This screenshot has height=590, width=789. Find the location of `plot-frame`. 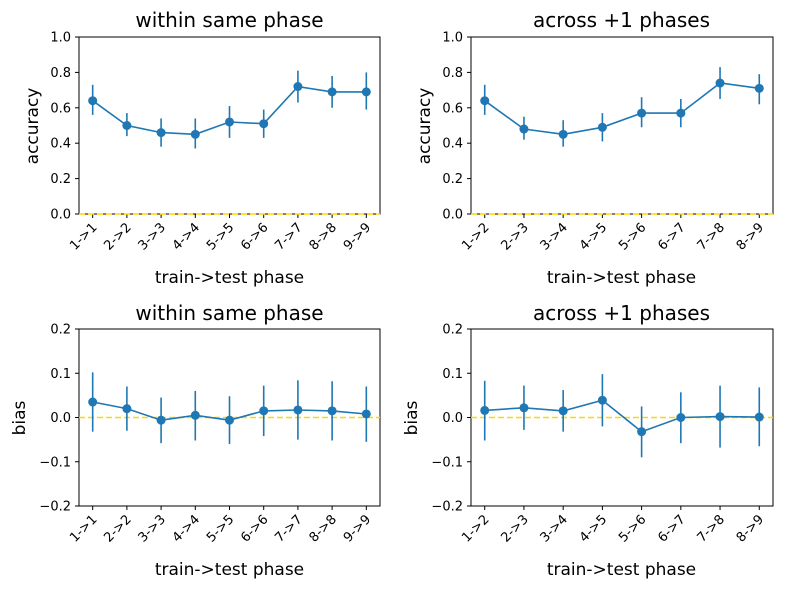

plot-frame is located at coordinates (622, 125).